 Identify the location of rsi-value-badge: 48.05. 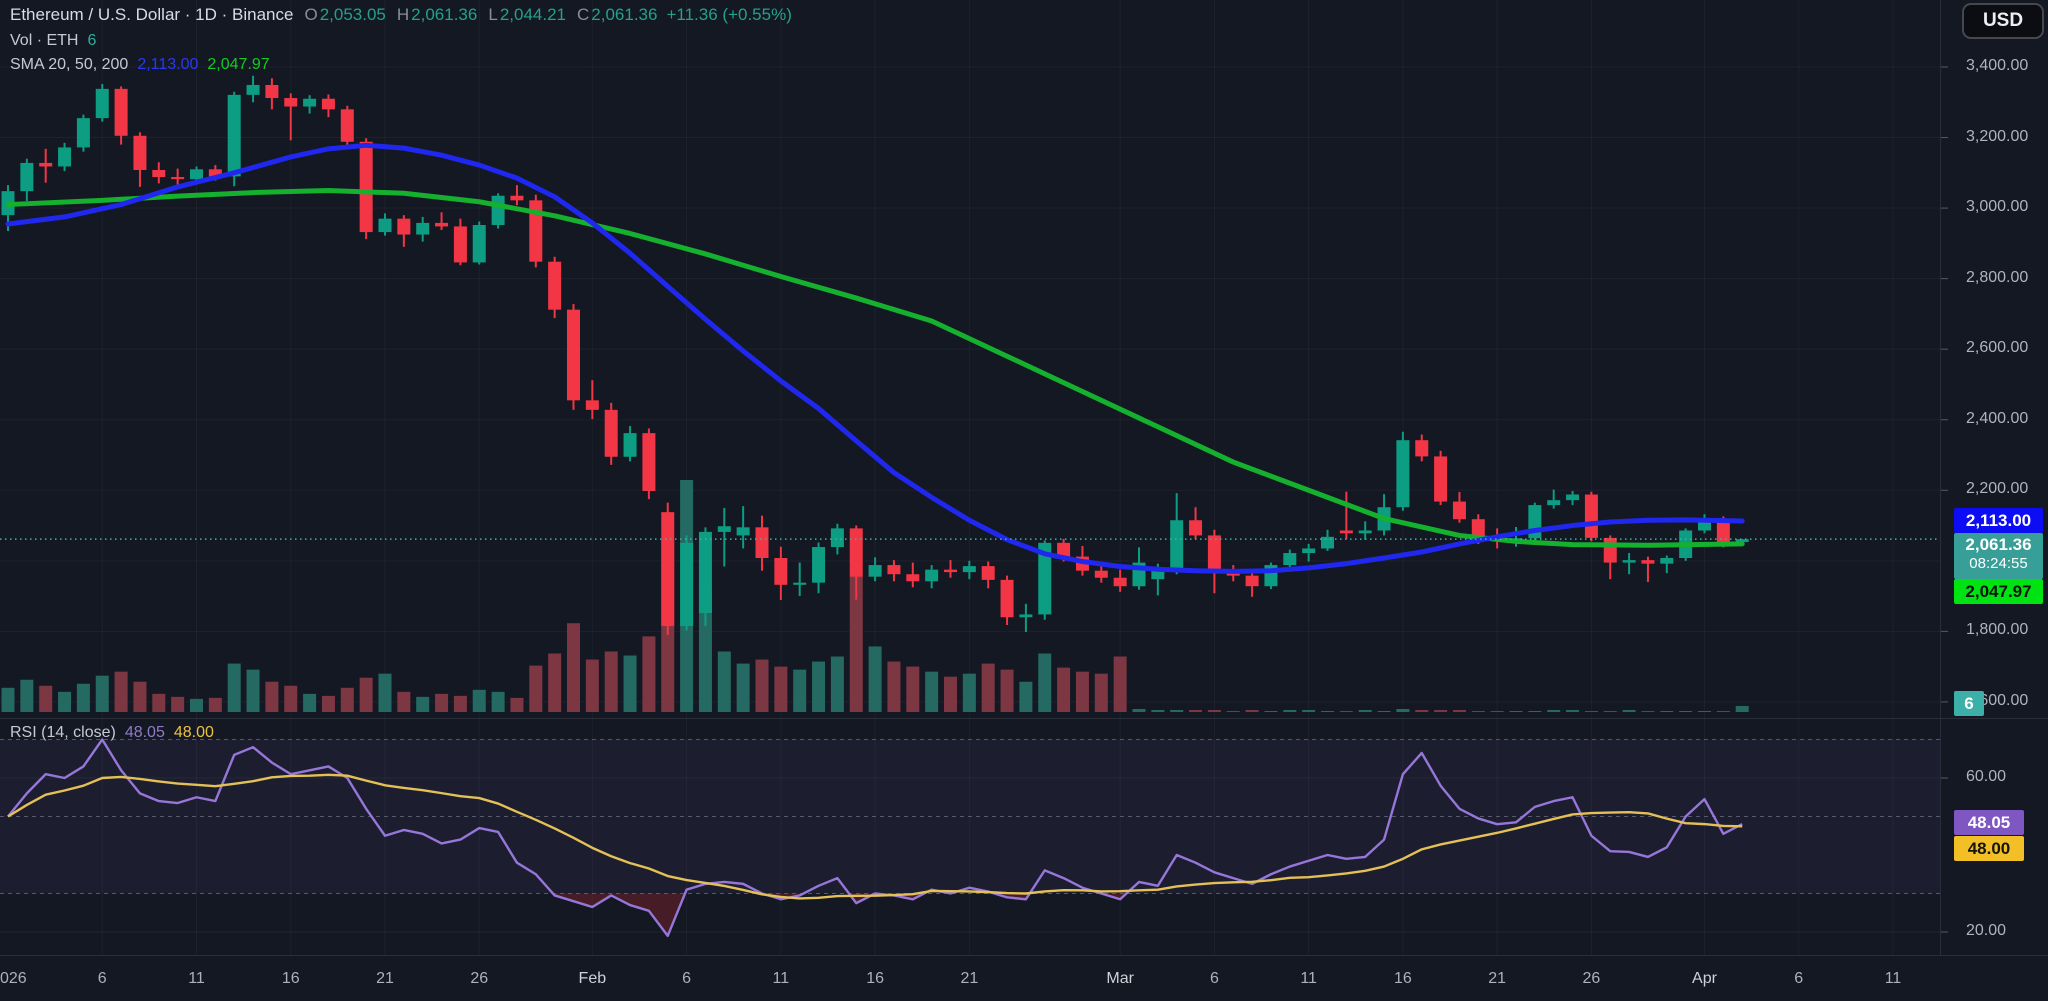
(1989, 822).